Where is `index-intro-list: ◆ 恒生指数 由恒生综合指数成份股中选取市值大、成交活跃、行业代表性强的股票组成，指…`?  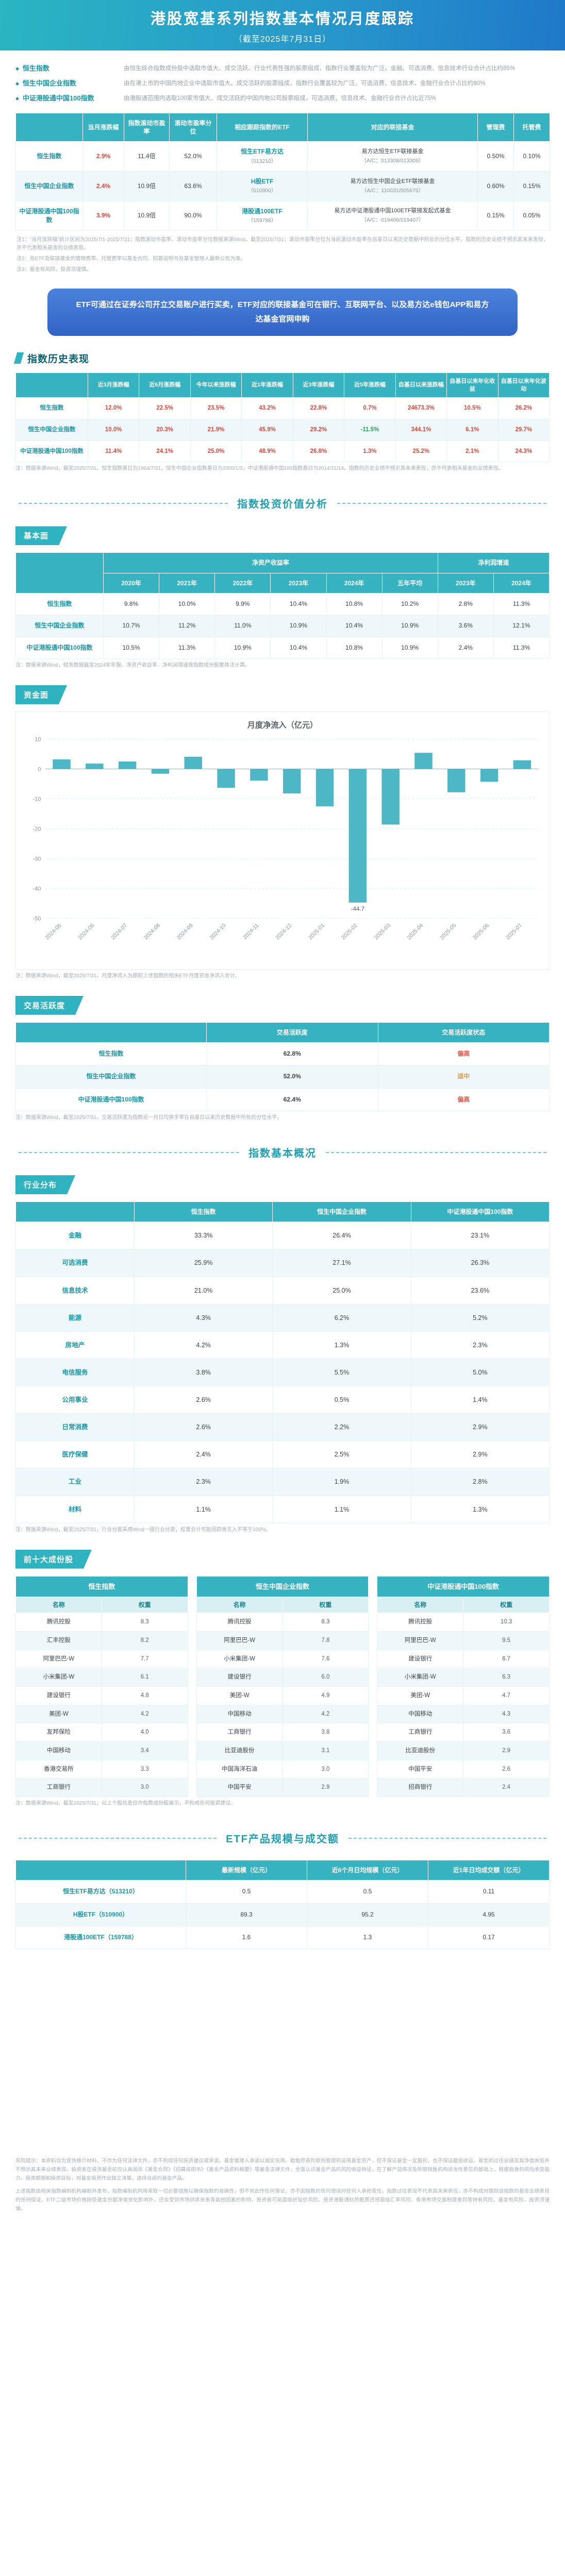 index-intro-list: ◆ 恒生指数 由恒生综合指数成份股中选取市值大、成交活跃、行业代表性强的股票组成，指… is located at coordinates (282, 84).